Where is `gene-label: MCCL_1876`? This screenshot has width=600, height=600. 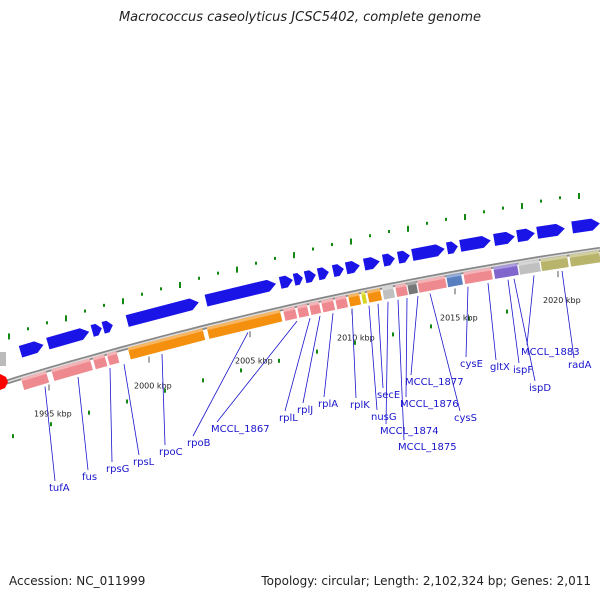 gene-label: MCCL_1876 is located at coordinates (429, 404).